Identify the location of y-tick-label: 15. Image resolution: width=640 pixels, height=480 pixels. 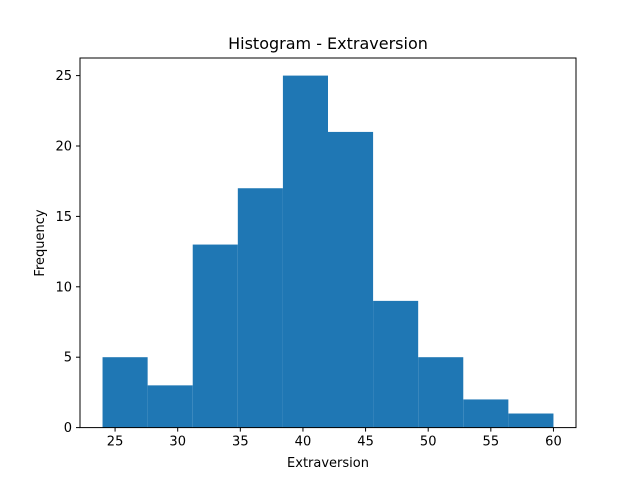
(63, 217).